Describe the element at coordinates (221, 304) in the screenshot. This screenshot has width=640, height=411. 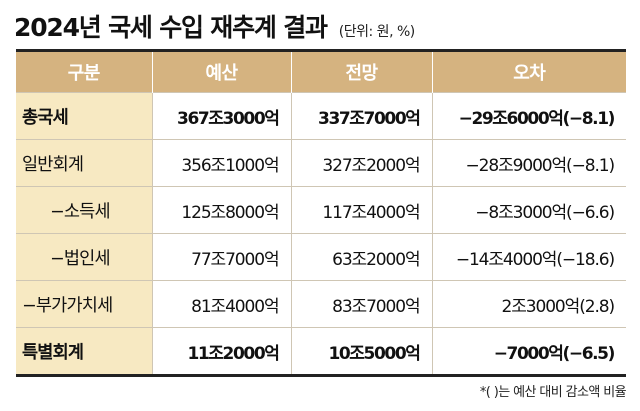
I see `budget-cell: 81조4000억` at that location.